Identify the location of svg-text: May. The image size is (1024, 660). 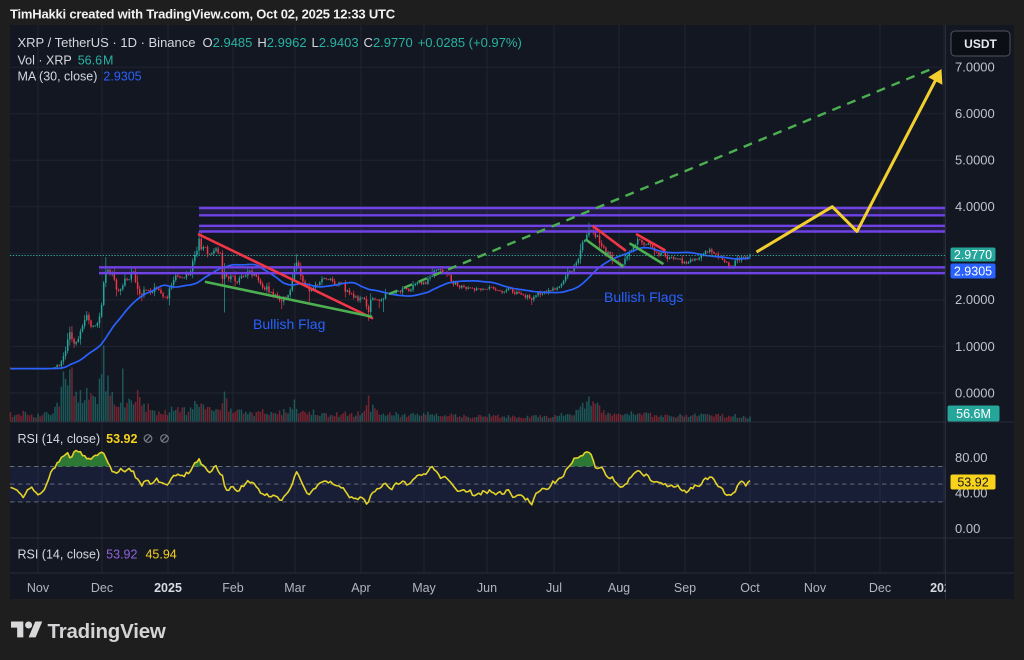
(424, 588).